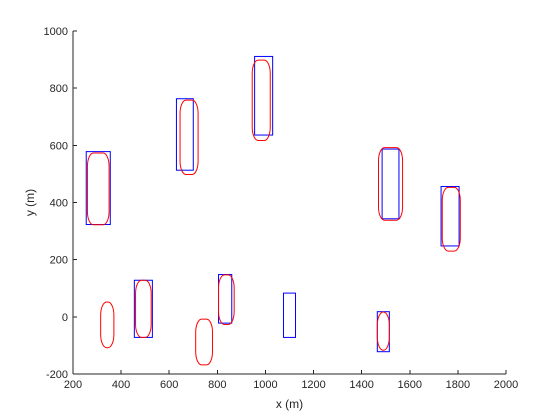  What do you see at coordinates (458, 385) in the screenshot?
I see `x-tick-label: 1800` at bounding box center [458, 385].